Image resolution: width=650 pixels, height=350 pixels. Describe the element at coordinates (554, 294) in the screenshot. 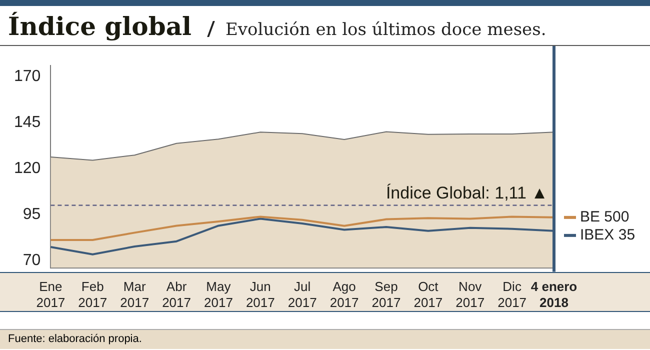

I see `x-tick-label: 4 enero 2018` at that location.